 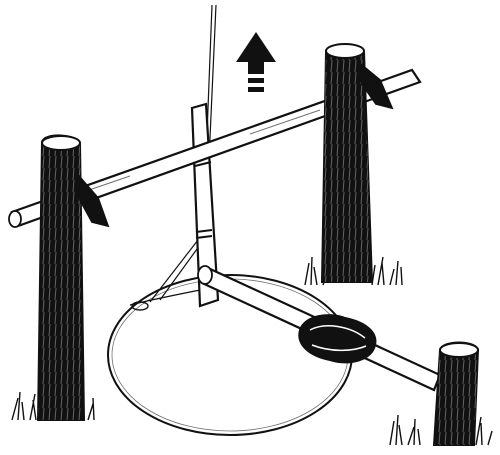 What do you see at coordinates (353, 271) in the screenshot?
I see `grass-right-back` at bounding box center [353, 271].